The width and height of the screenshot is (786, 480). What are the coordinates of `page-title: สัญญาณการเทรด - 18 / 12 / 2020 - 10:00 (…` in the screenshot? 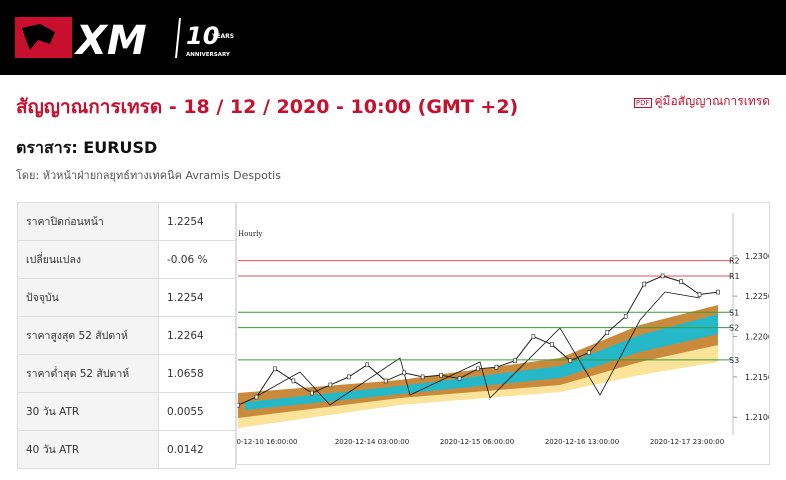 It's located at (267, 107).